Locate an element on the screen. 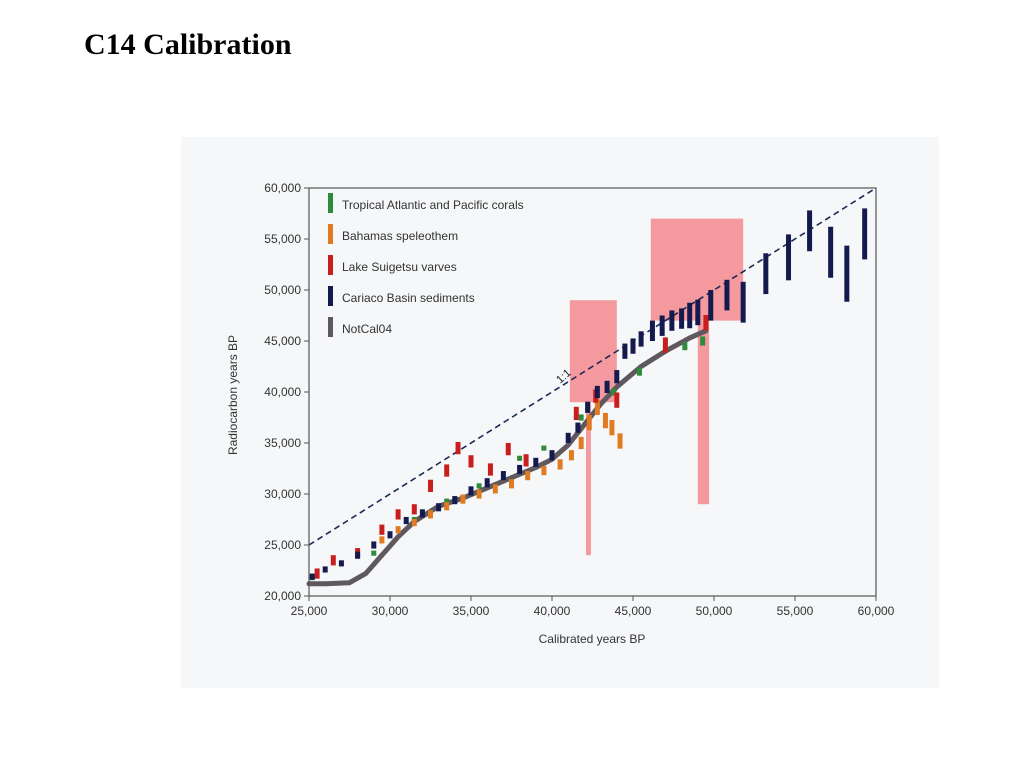 The width and height of the screenshot is (1024, 768). x-tick-label: 50,000 is located at coordinates (714, 611).